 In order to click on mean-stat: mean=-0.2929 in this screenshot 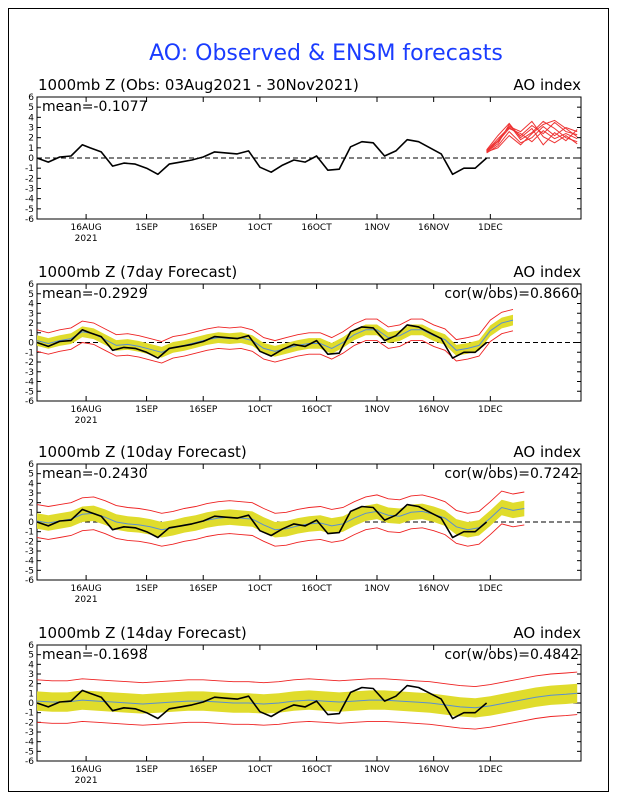, I will do `click(94, 294)`.